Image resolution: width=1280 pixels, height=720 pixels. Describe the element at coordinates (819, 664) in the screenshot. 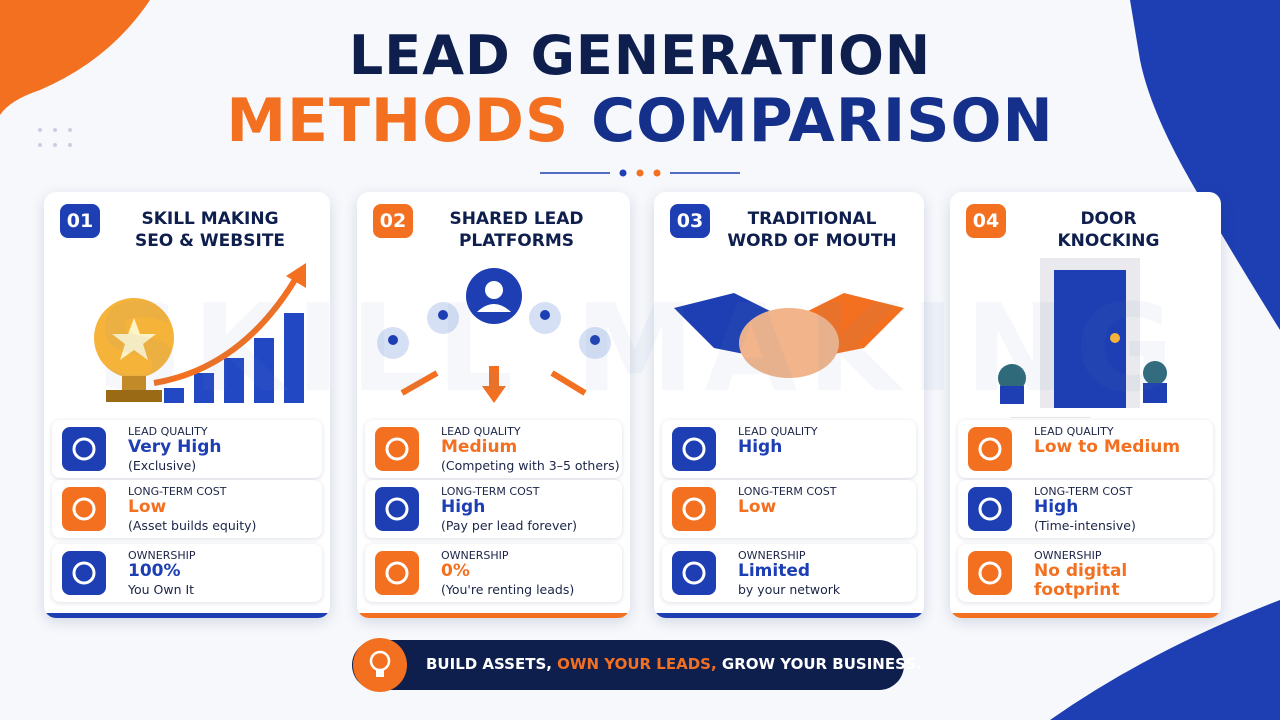

I see `banner-part: GROW YOUR BUSINESS.` at that location.